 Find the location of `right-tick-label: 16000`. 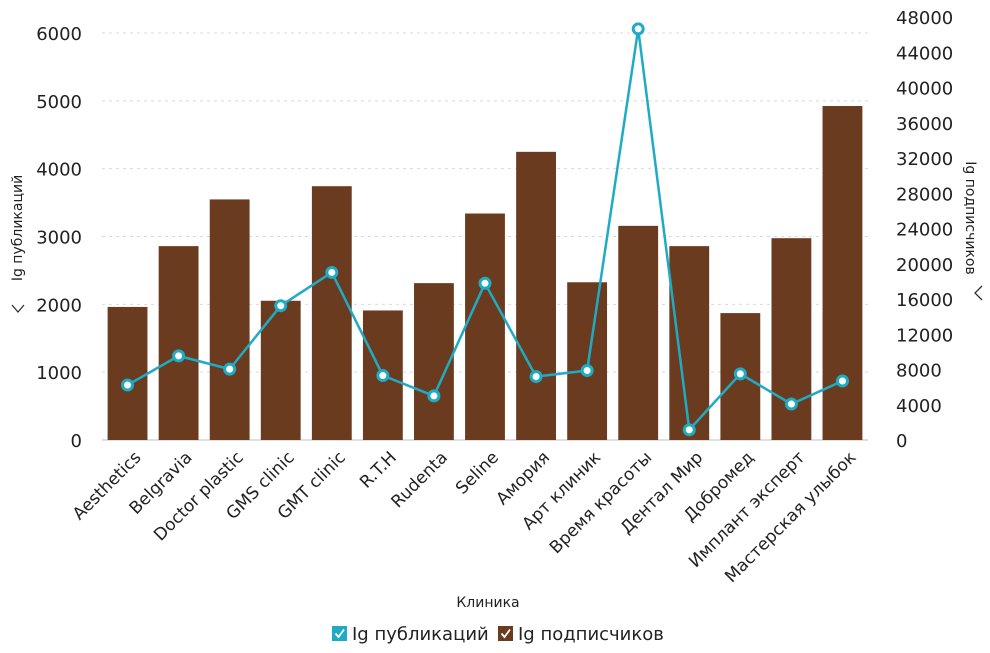

right-tick-label: 16000 is located at coordinates (924, 300).